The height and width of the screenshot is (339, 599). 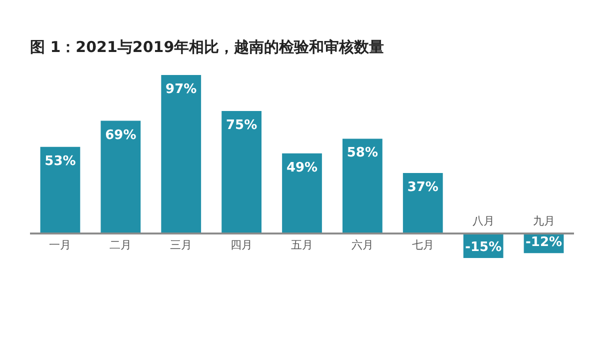 What do you see at coordinates (543, 221) in the screenshot?
I see `x-tick-label: 九月` at bounding box center [543, 221].